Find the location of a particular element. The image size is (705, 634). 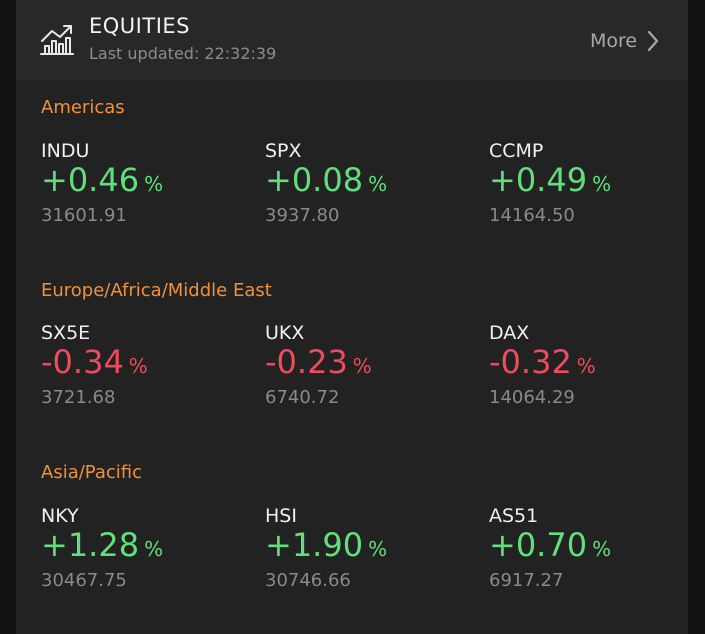

section-title-asia-pacific: Asia/Pacific is located at coordinates (91, 472).